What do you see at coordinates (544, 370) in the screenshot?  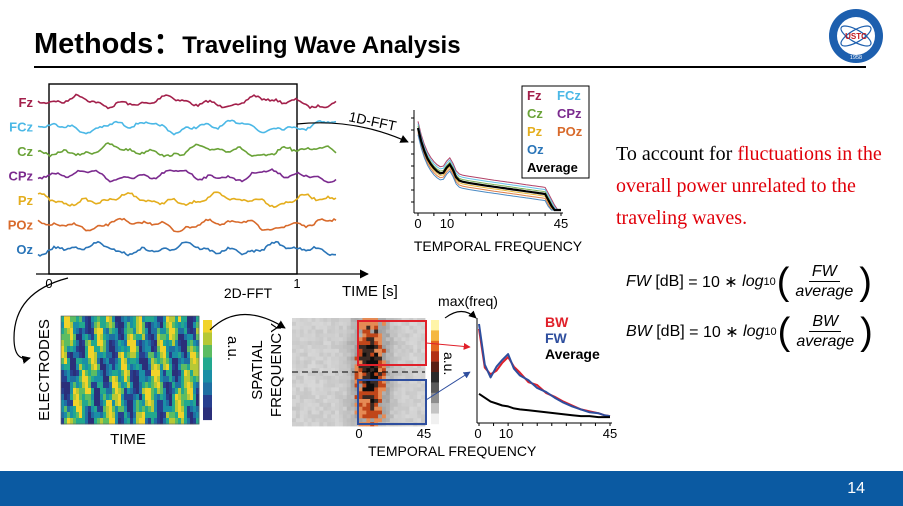 I see `chart-line-fw` at bounding box center [544, 370].